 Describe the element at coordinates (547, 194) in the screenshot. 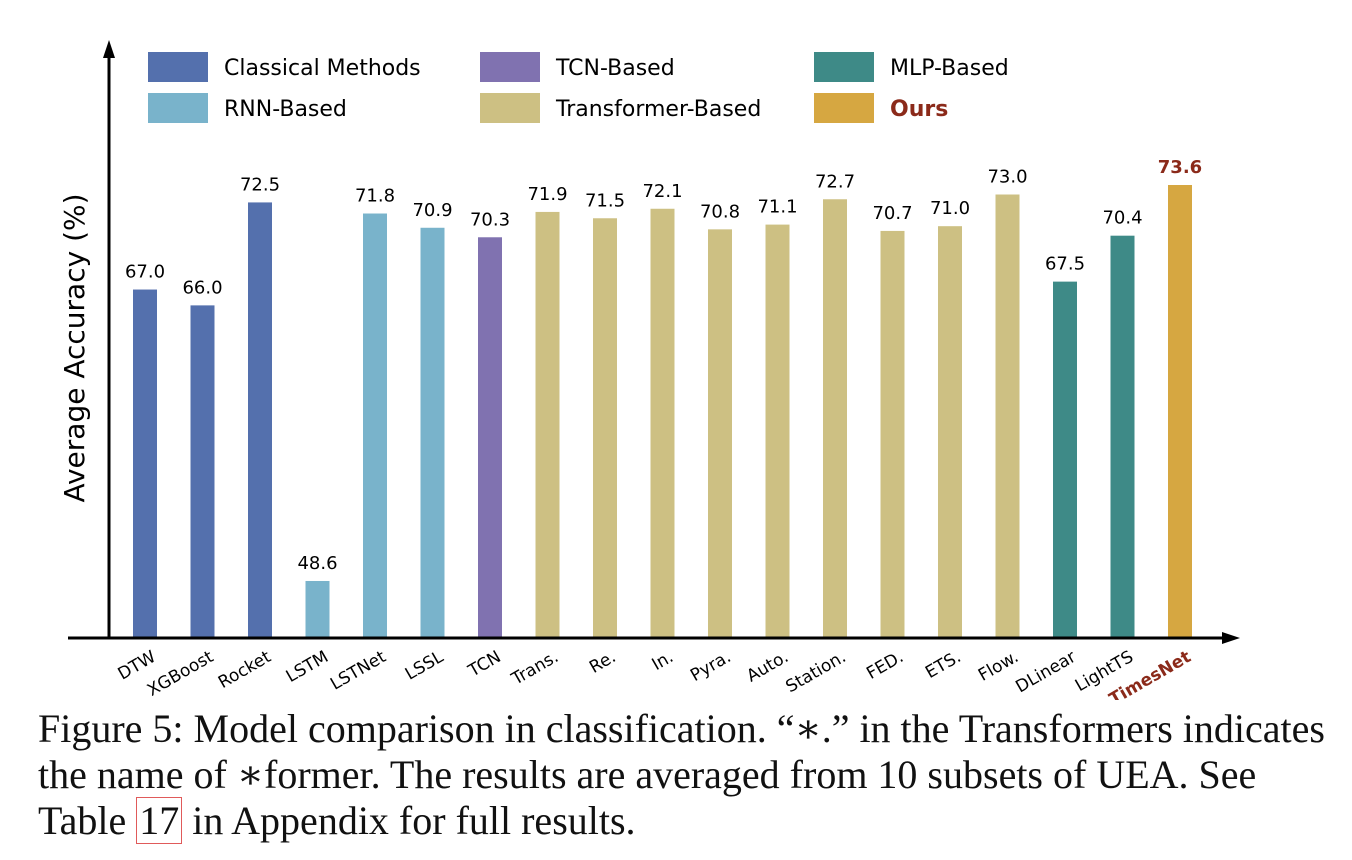

I see `value-label-trans: 71.9` at that location.